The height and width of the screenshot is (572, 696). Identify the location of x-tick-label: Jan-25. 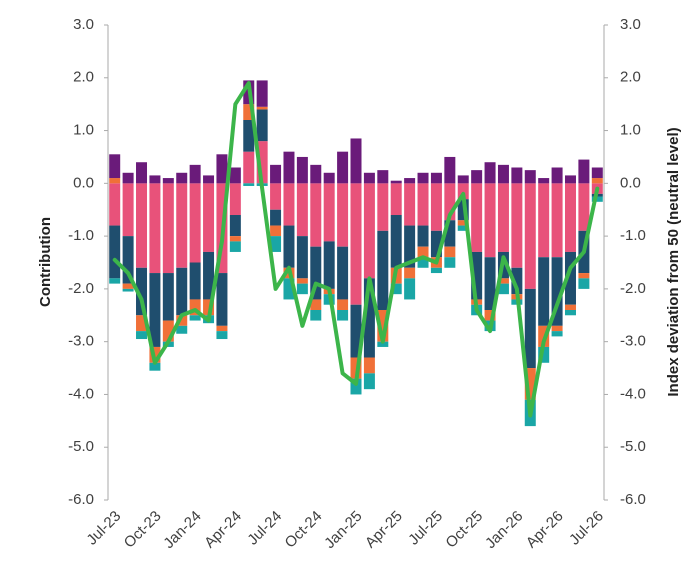
(343, 530).